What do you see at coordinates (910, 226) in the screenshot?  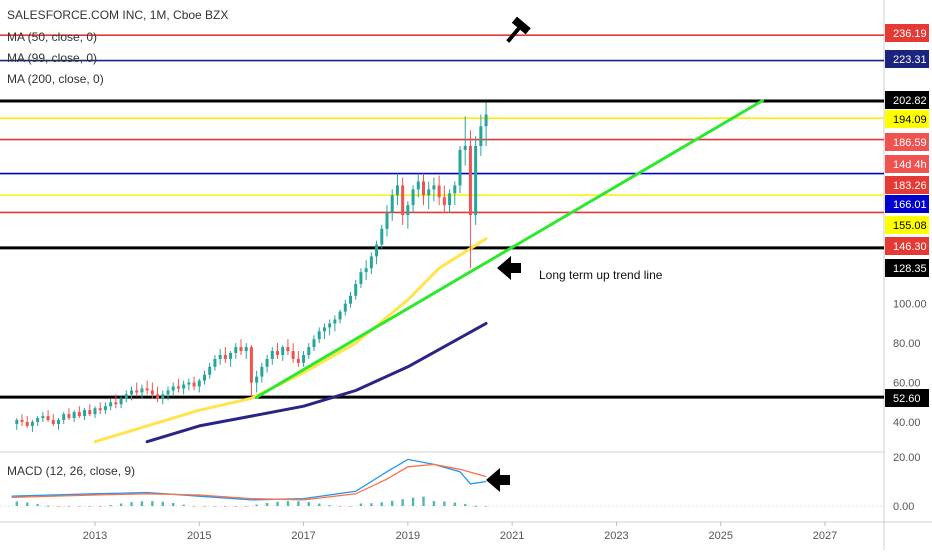 I see `price-label-8: 155.08` at bounding box center [910, 226].